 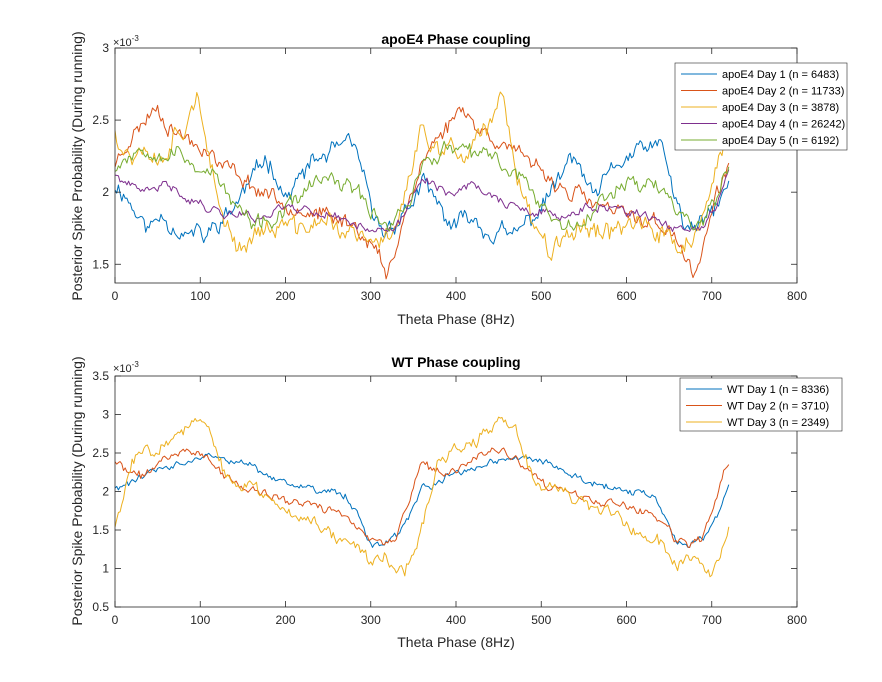 What do you see at coordinates (371, 620) in the screenshot?
I see `wt-x-tick-label: 300` at bounding box center [371, 620].